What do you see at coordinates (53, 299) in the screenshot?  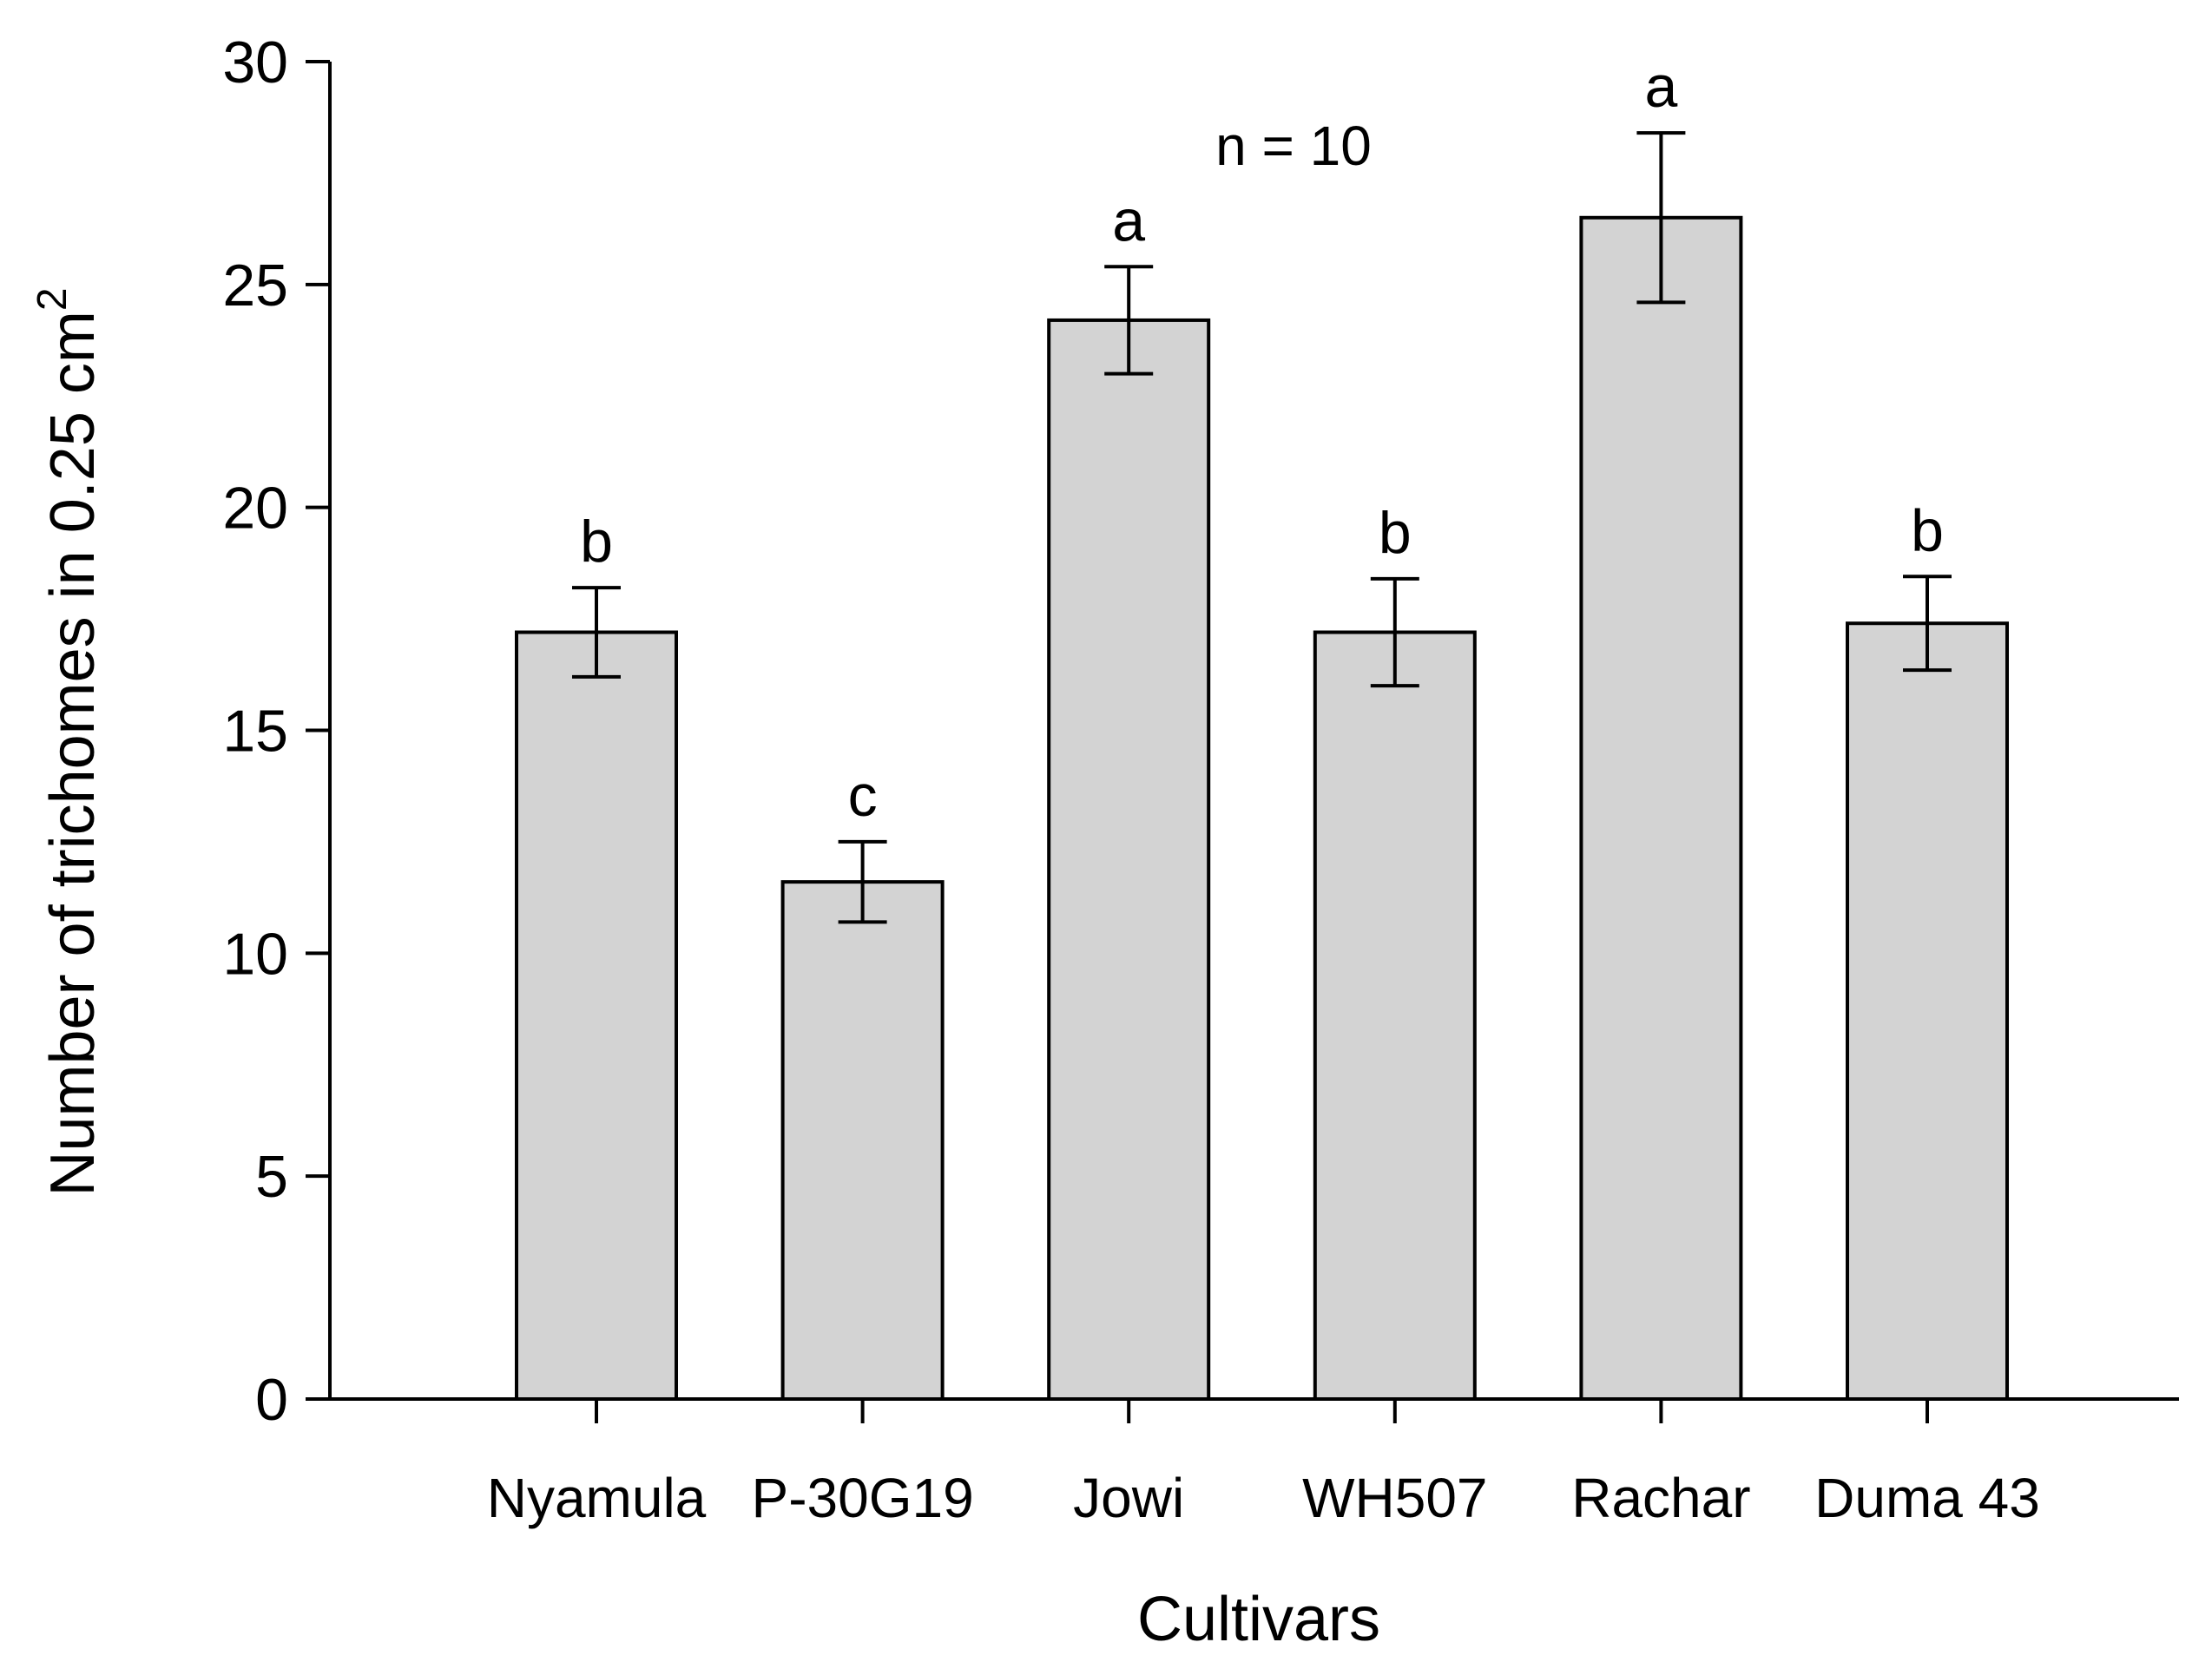 I see `y-axis-title-superscript: 2` at bounding box center [53, 299].